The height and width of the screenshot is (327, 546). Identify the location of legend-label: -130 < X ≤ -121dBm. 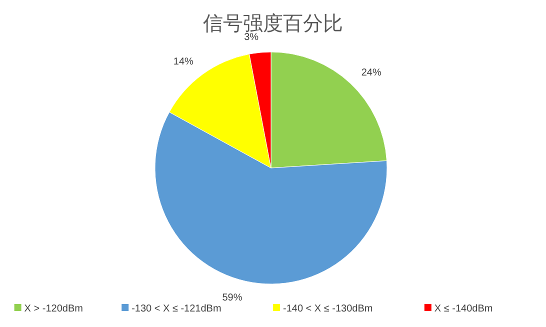
(177, 309).